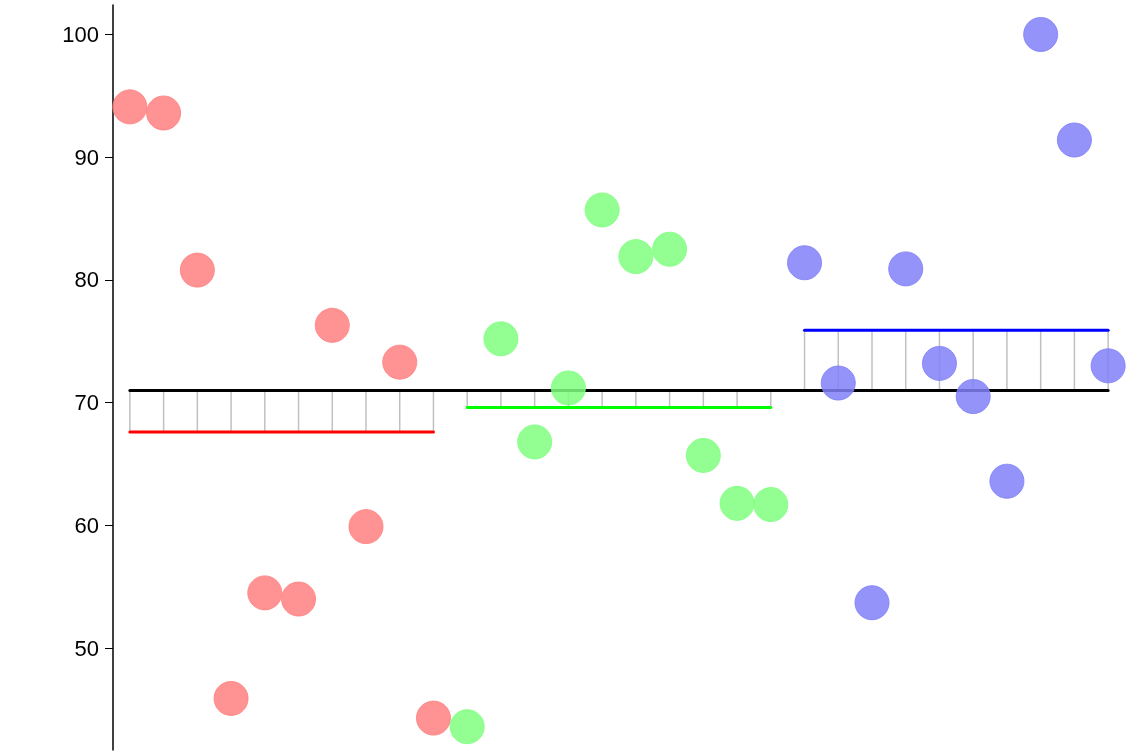 This screenshot has width=1145, height=755. I want to click on y-tick-label: 70, so click(86, 403).